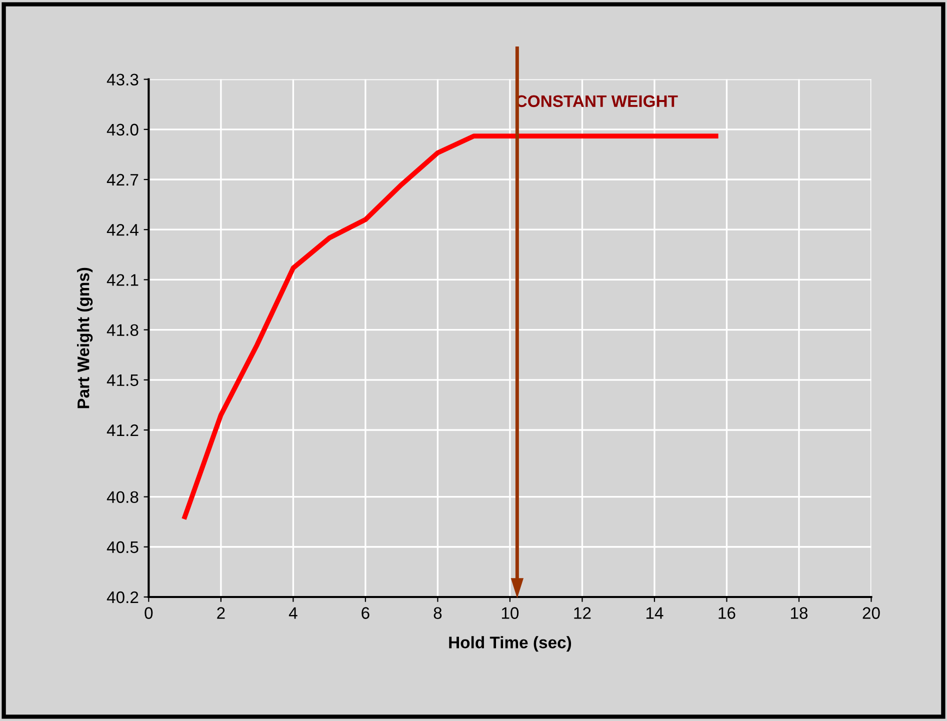 The width and height of the screenshot is (947, 721). Describe the element at coordinates (122, 230) in the screenshot. I see `y-tick-label: 42.4` at that location.